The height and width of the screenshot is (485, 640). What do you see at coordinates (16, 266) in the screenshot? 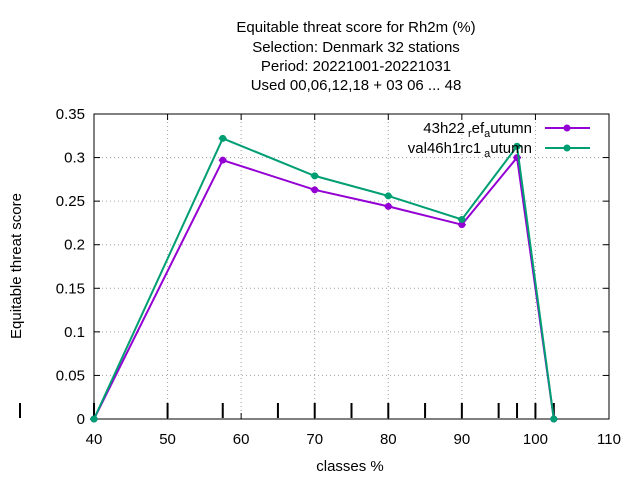
I see `y-axis-label: Equitable threat score` at bounding box center [16, 266].